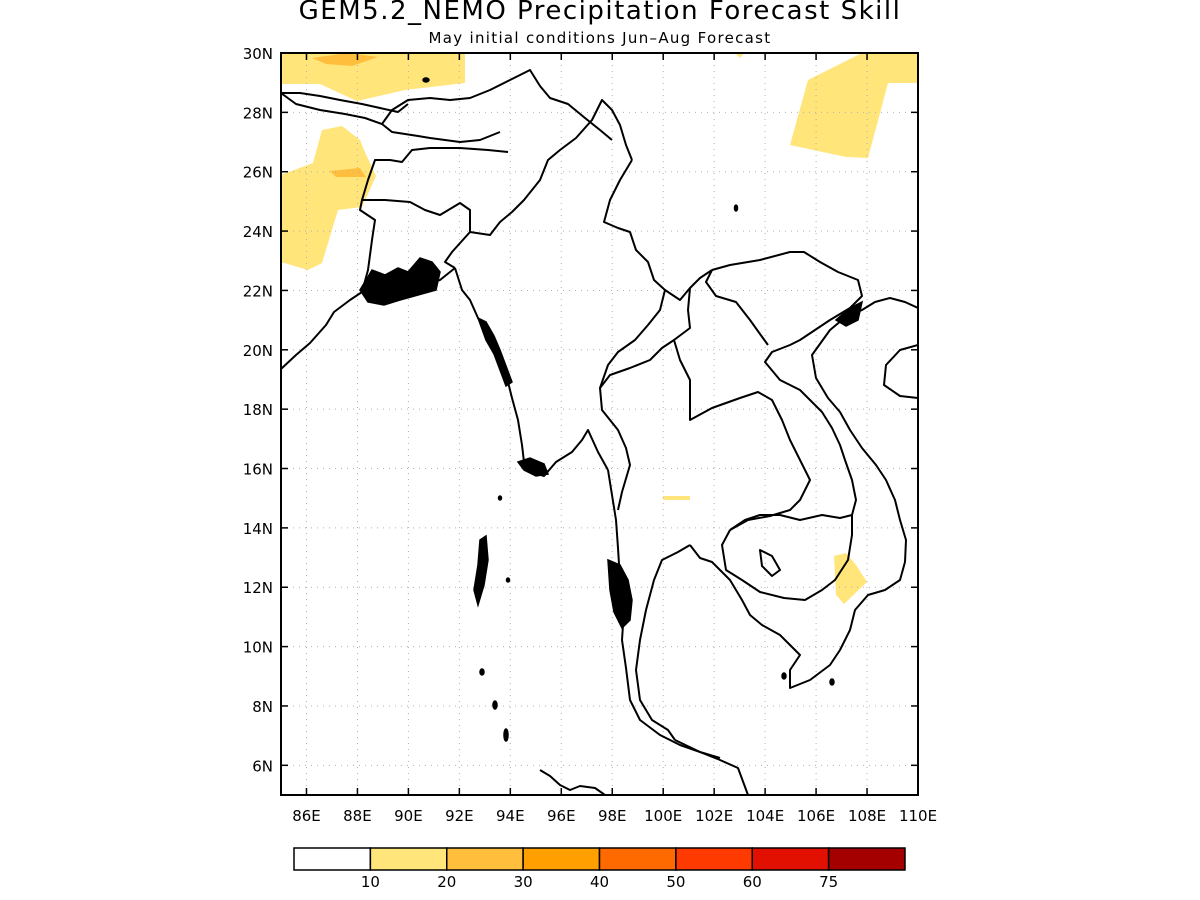 This screenshot has height=900, width=1200. I want to click on coastline-hainan, so click(900, 371).